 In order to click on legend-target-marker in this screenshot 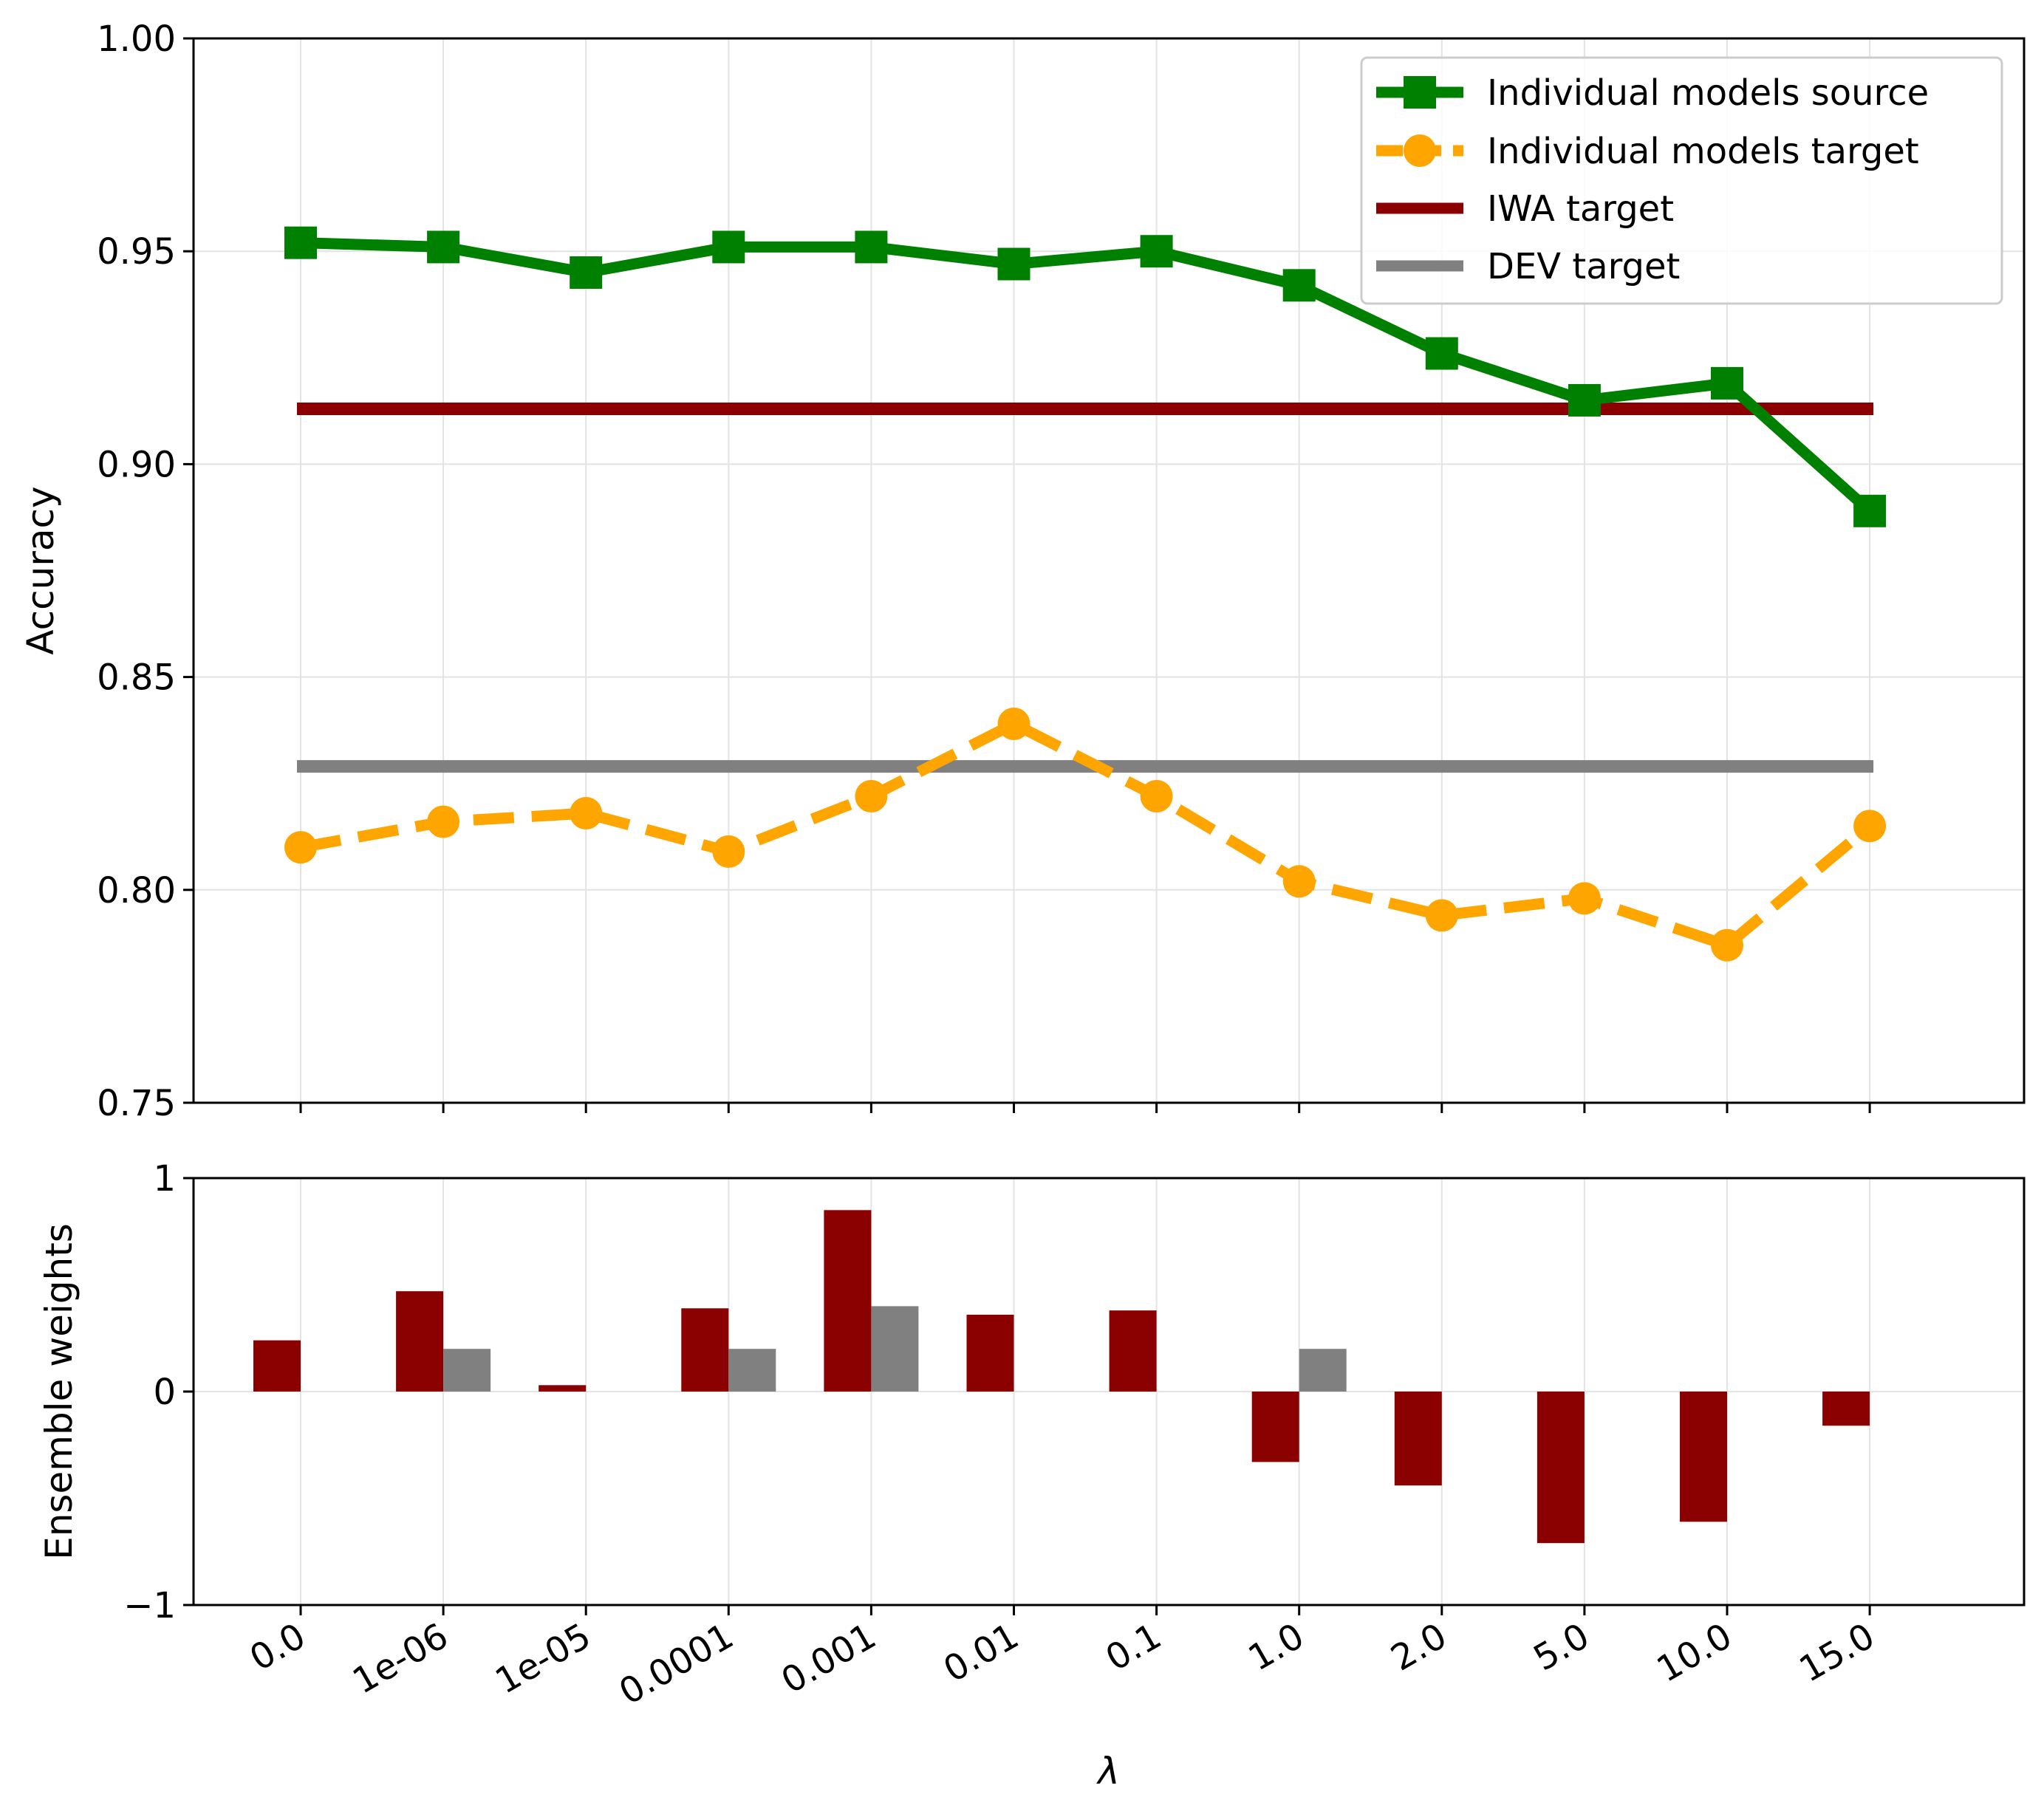, I will do `click(1420, 150)`.